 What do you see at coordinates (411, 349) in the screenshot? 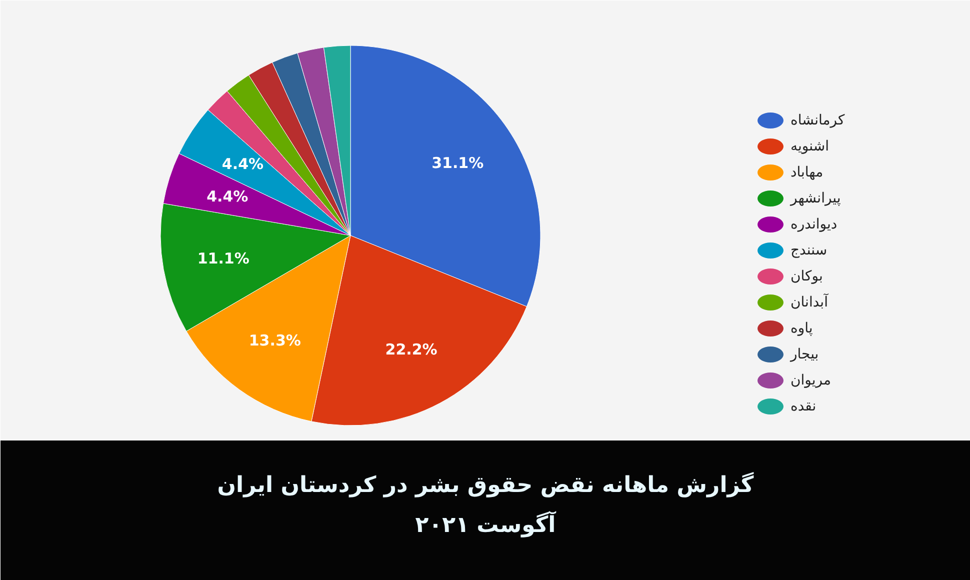
I see `data-label: 22.2%` at bounding box center [411, 349].